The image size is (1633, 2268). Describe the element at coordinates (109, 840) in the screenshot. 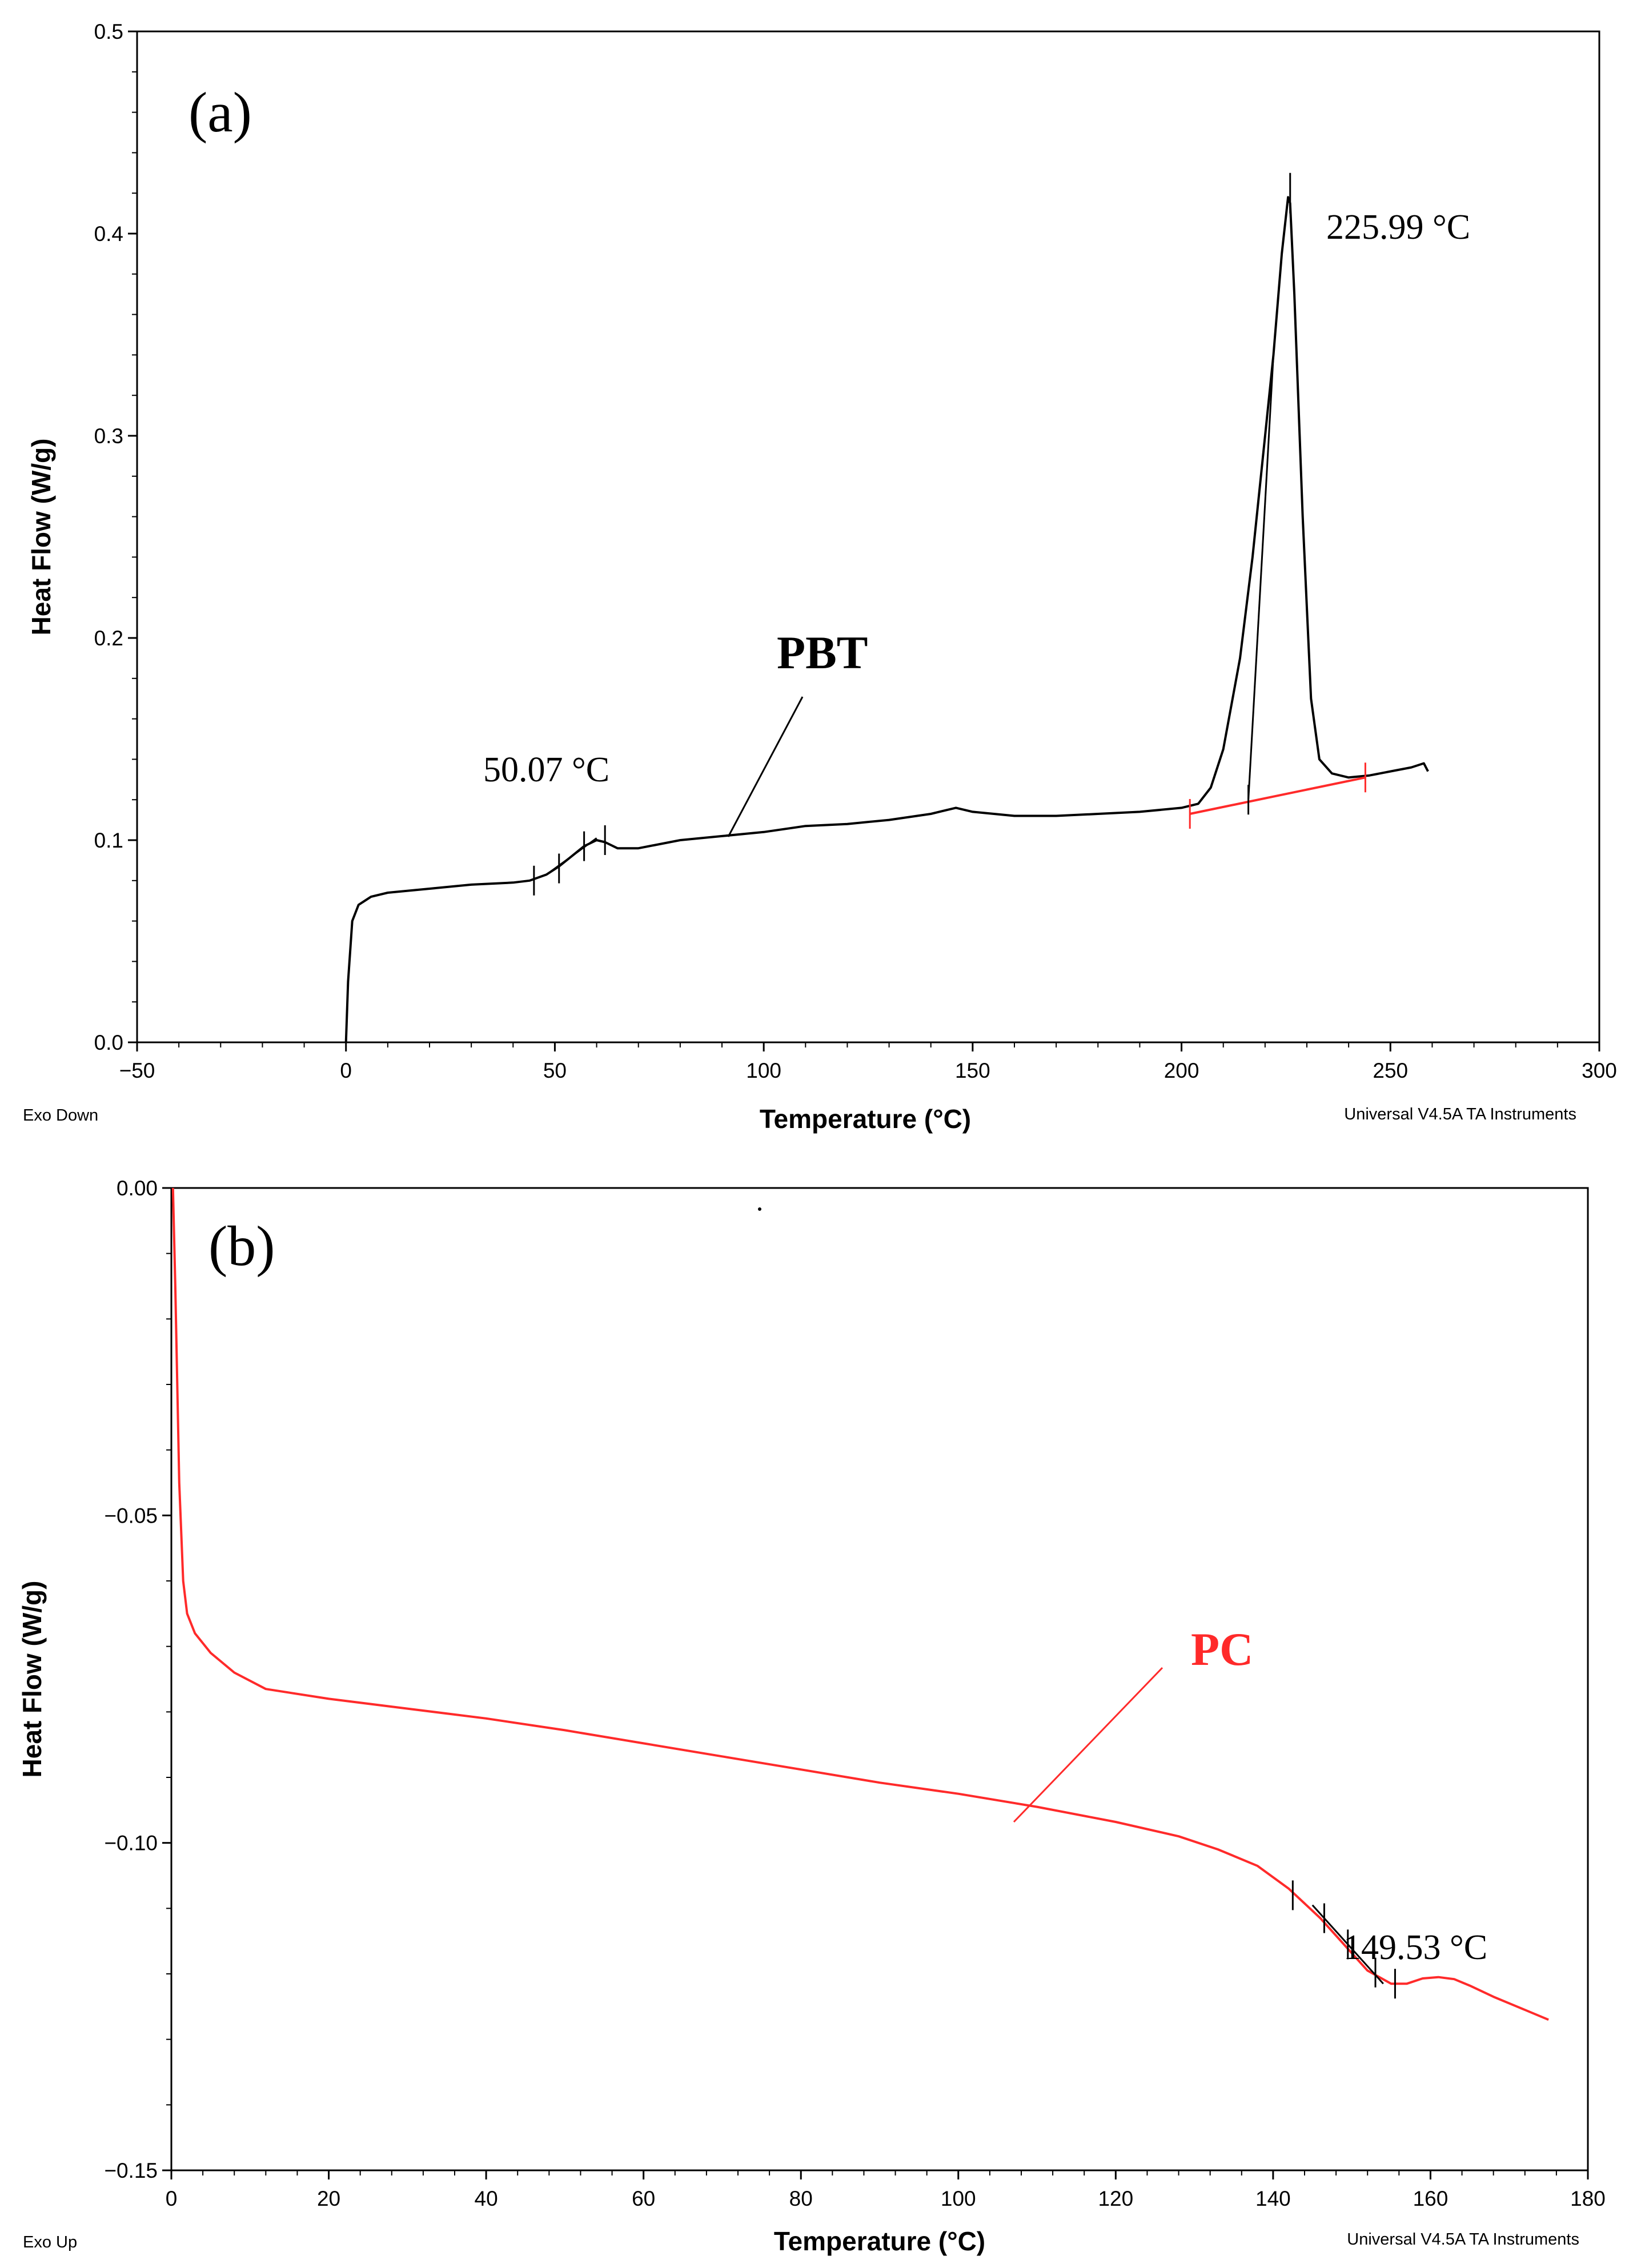

I see `y-tick-label: 0.1` at that location.